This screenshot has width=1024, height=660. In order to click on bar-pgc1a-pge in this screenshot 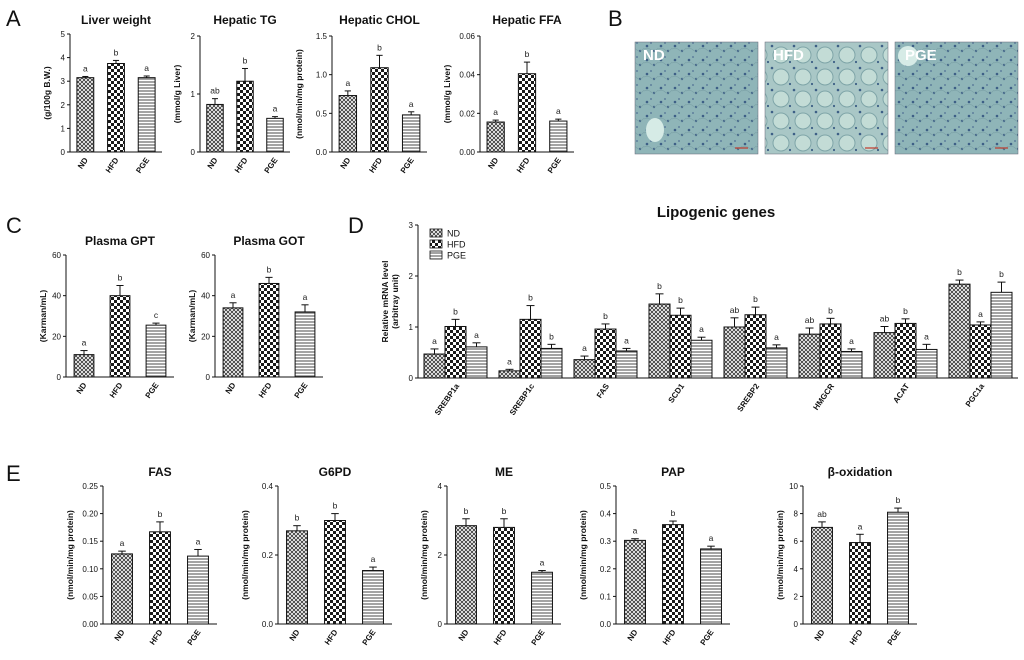, I will do `click(1001, 335)`.